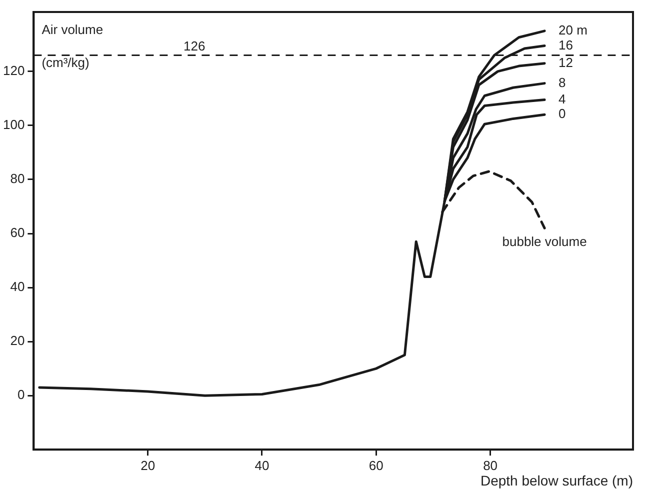 This screenshot has height=494, width=645. Describe the element at coordinates (376, 465) in the screenshot. I see `x-tick-label: 60` at that location.